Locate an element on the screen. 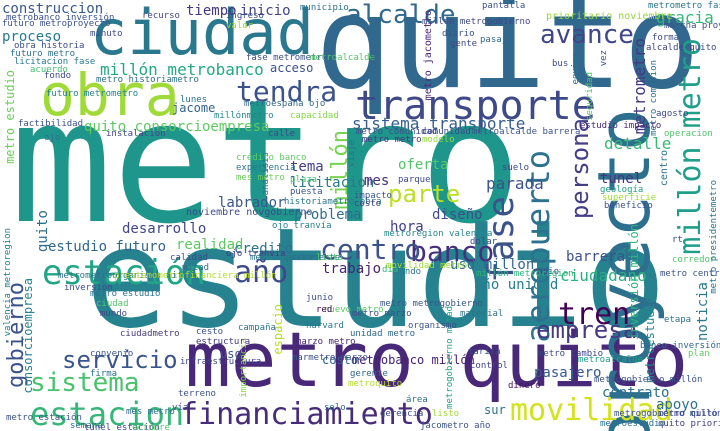 This screenshot has width=720, height=431. word-millonmetro-small: millonmetro is located at coordinates (374, 60).